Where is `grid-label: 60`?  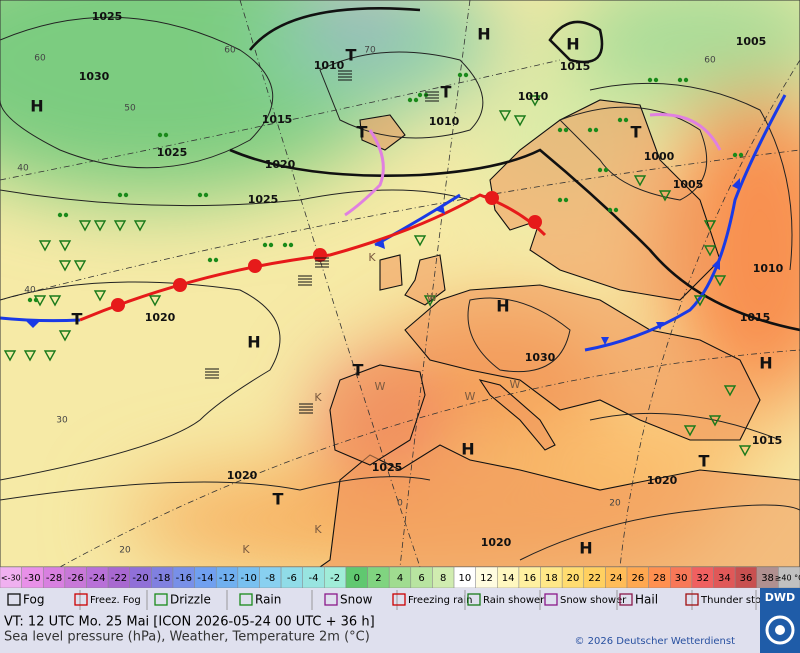
grid-label: 60 is located at coordinates (230, 51).